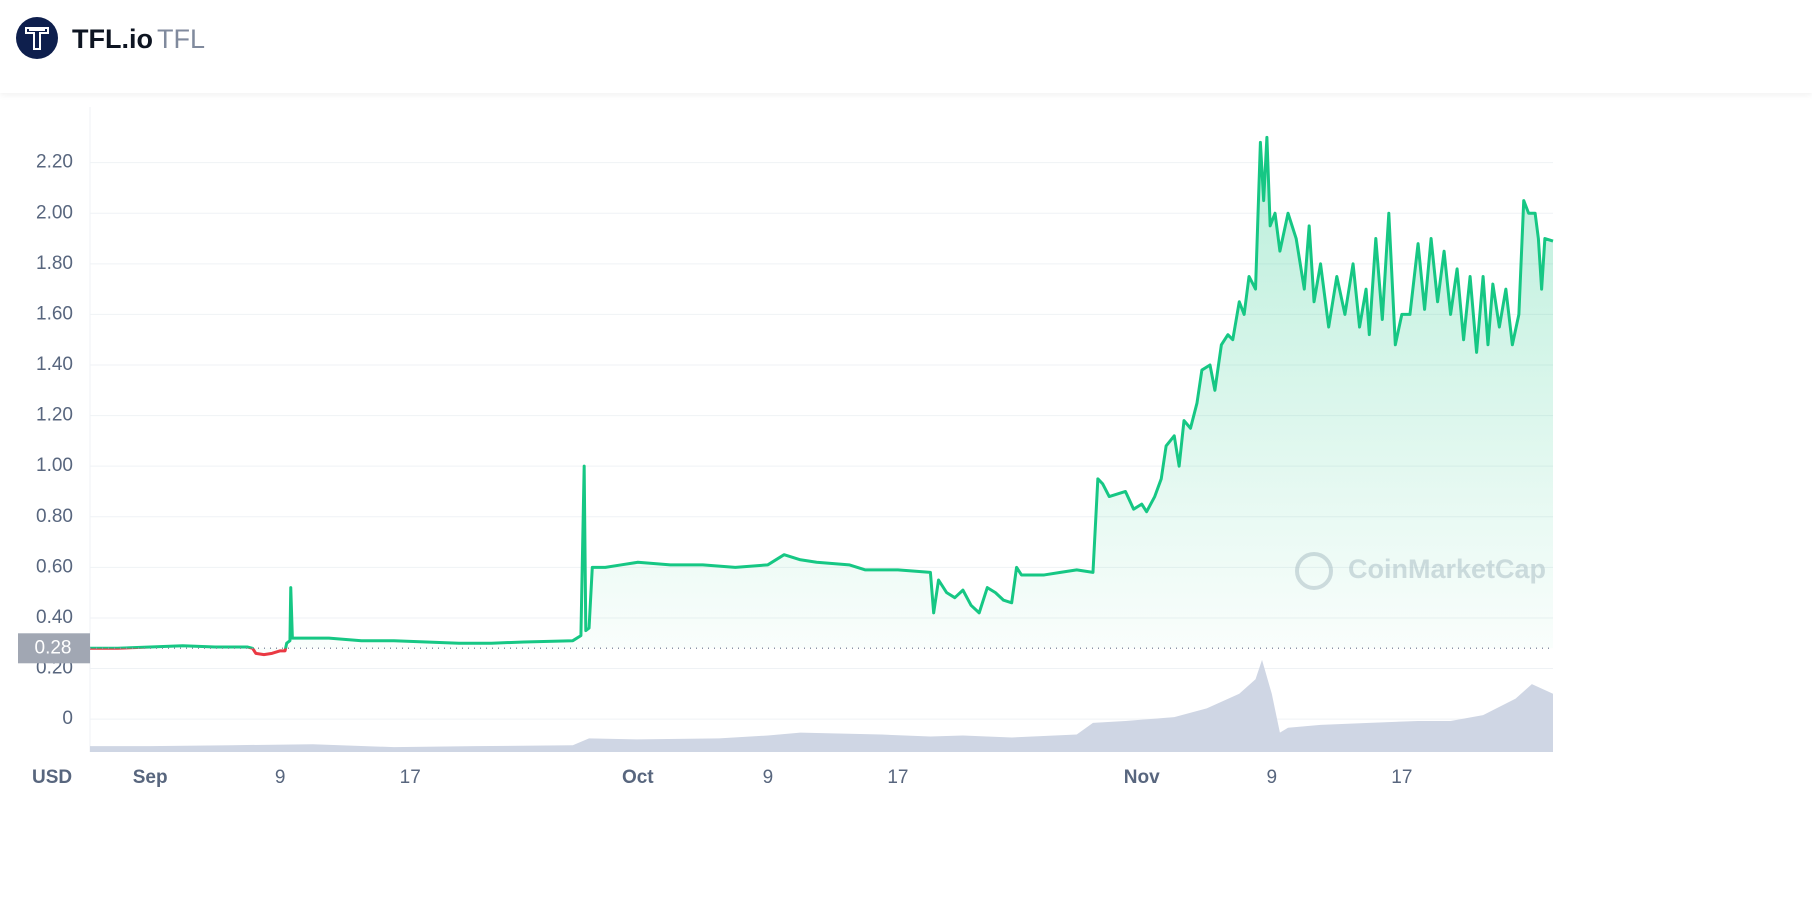 The height and width of the screenshot is (922, 1812). What do you see at coordinates (54, 617) in the screenshot?
I see `y-tick-label: 0.40` at bounding box center [54, 617].